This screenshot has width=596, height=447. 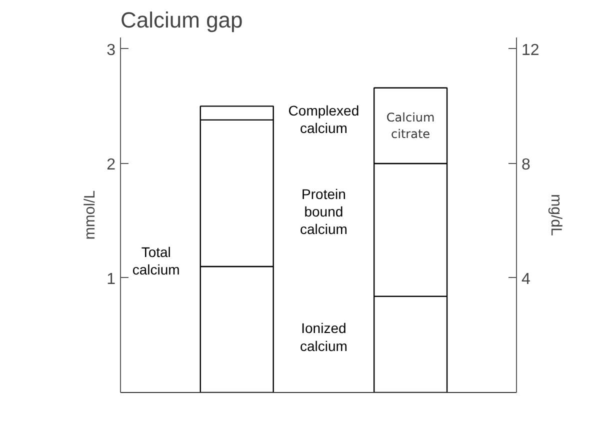 What do you see at coordinates (555, 215) in the screenshot?
I see `y2-axis-title: mg/dL` at bounding box center [555, 215].